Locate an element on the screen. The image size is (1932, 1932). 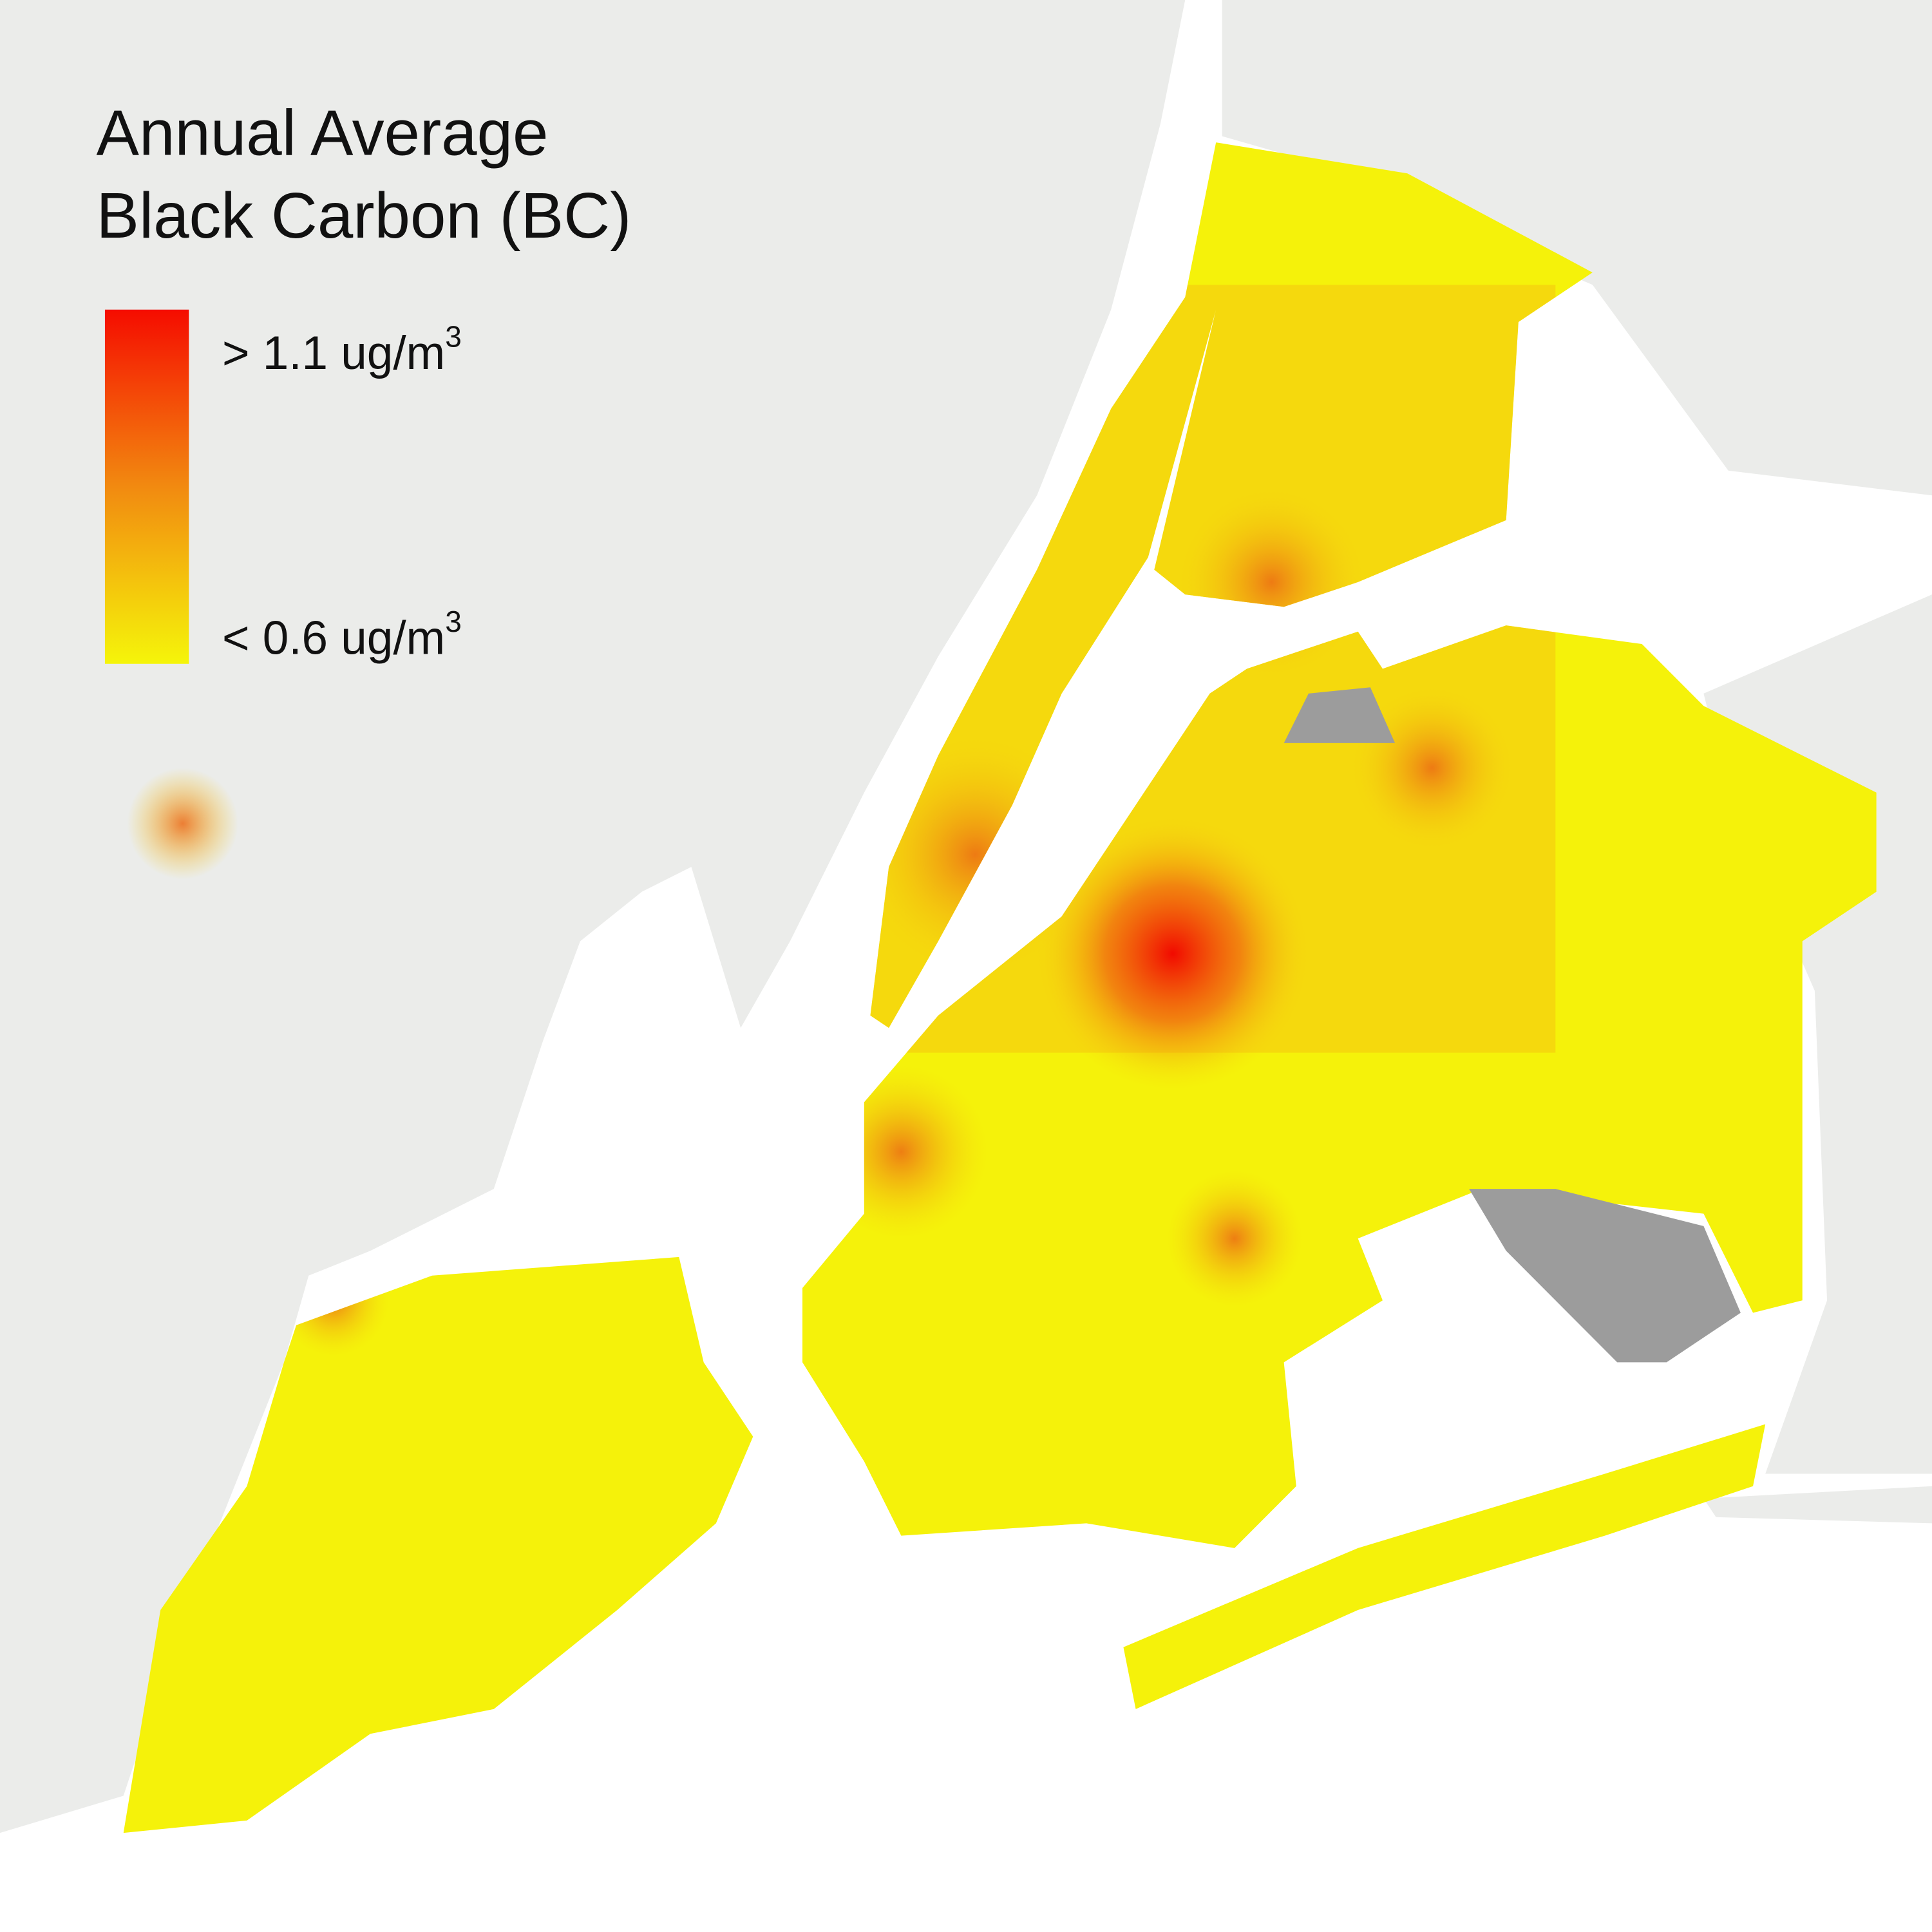
airports is located at coordinates (1512, 1025).